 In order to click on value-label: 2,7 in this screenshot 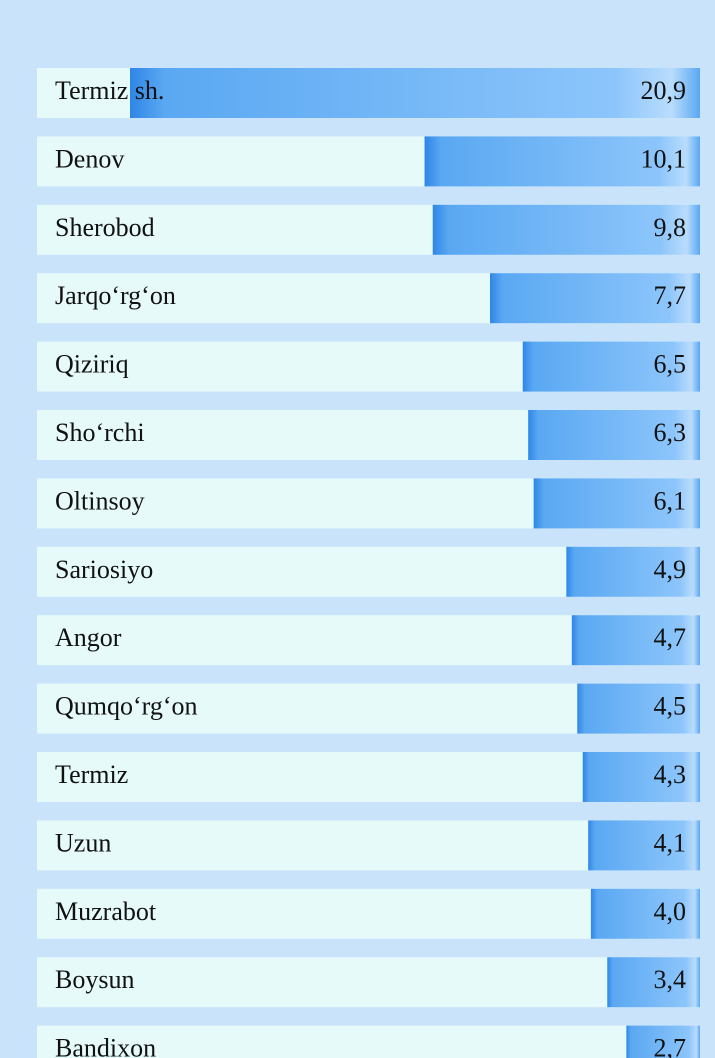, I will do `click(670, 1046)`.